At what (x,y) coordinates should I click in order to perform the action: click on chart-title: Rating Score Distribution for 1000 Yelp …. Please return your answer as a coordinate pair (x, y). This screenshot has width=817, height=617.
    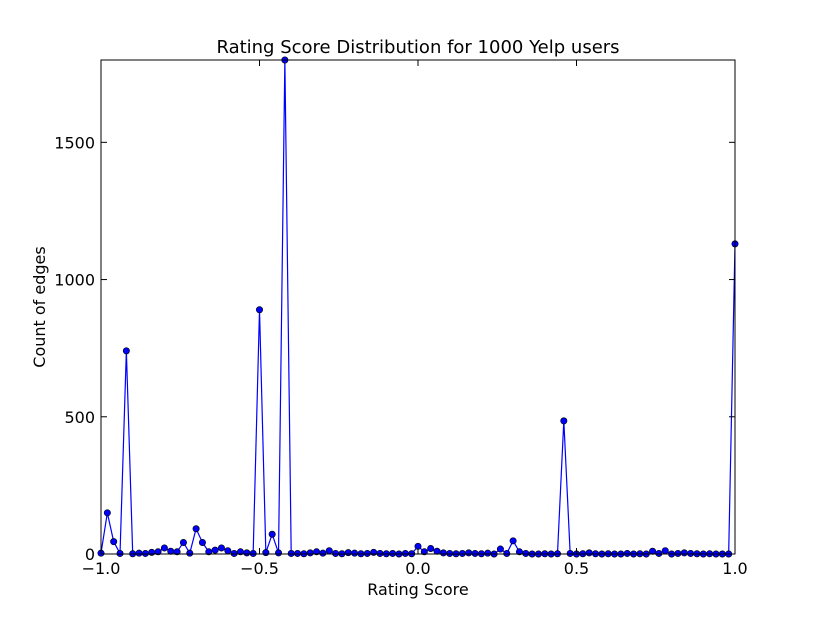
    Looking at the image, I should click on (417, 47).